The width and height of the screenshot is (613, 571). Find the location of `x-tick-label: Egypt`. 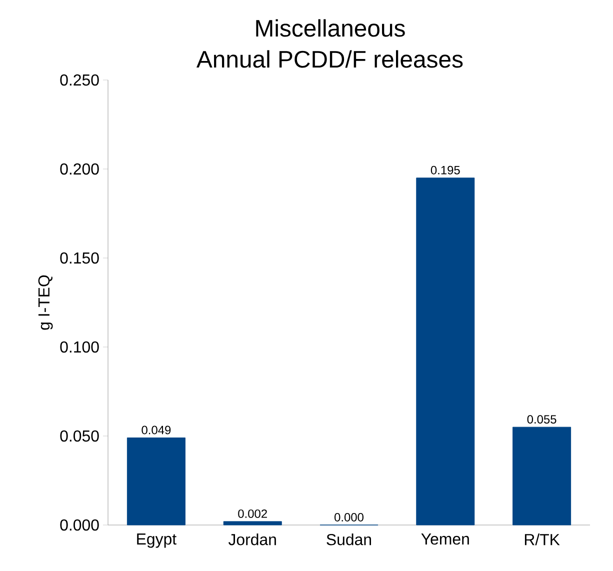

x-tick-label: Egypt is located at coordinates (156, 541).